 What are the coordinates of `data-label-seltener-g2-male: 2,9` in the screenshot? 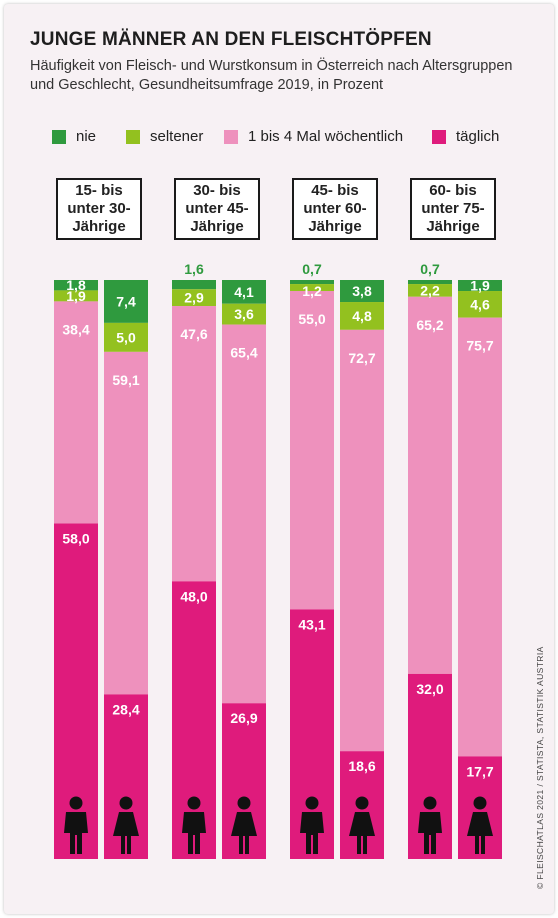 It's located at (194, 298).